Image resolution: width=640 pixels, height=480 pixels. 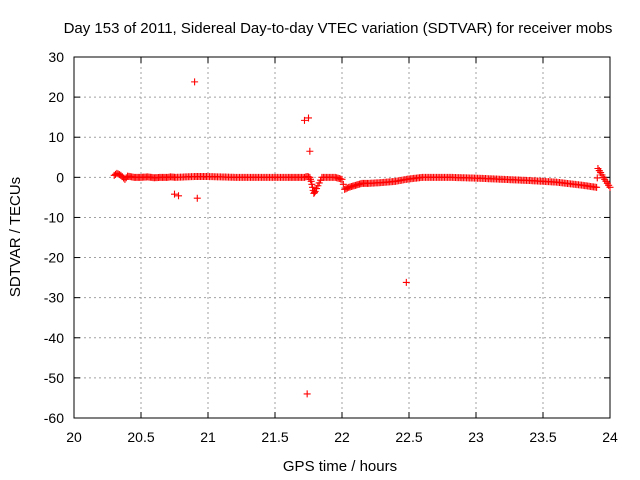 What do you see at coordinates (54, 217) in the screenshot?
I see `y-tick-label: -10` at bounding box center [54, 217].